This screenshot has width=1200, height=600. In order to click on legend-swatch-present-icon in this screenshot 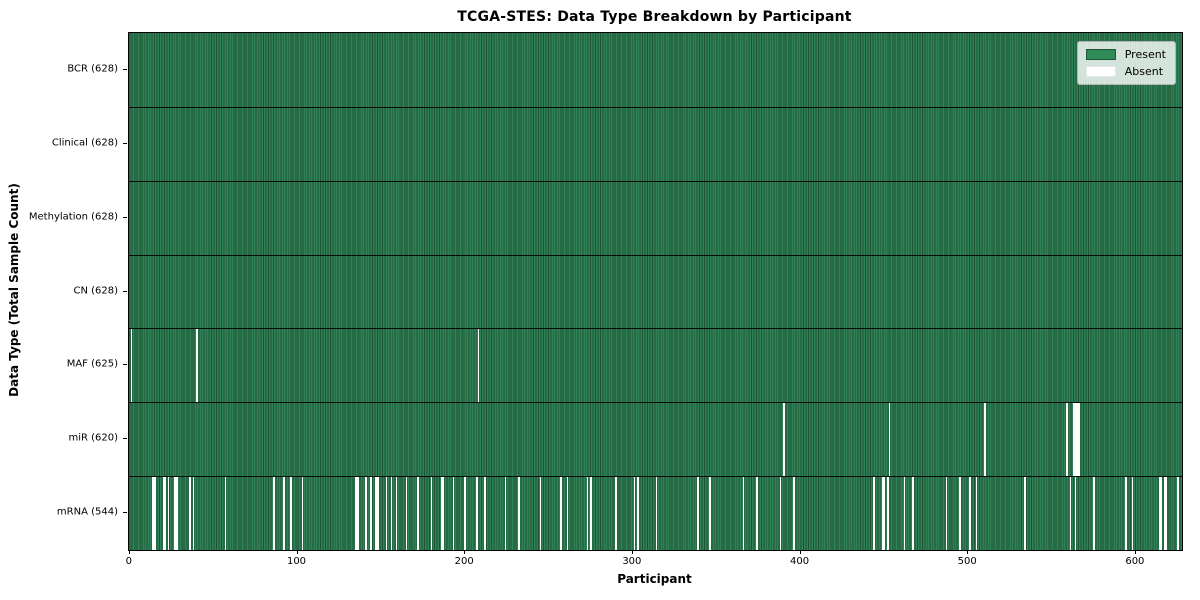, I will do `click(1100, 54)`.